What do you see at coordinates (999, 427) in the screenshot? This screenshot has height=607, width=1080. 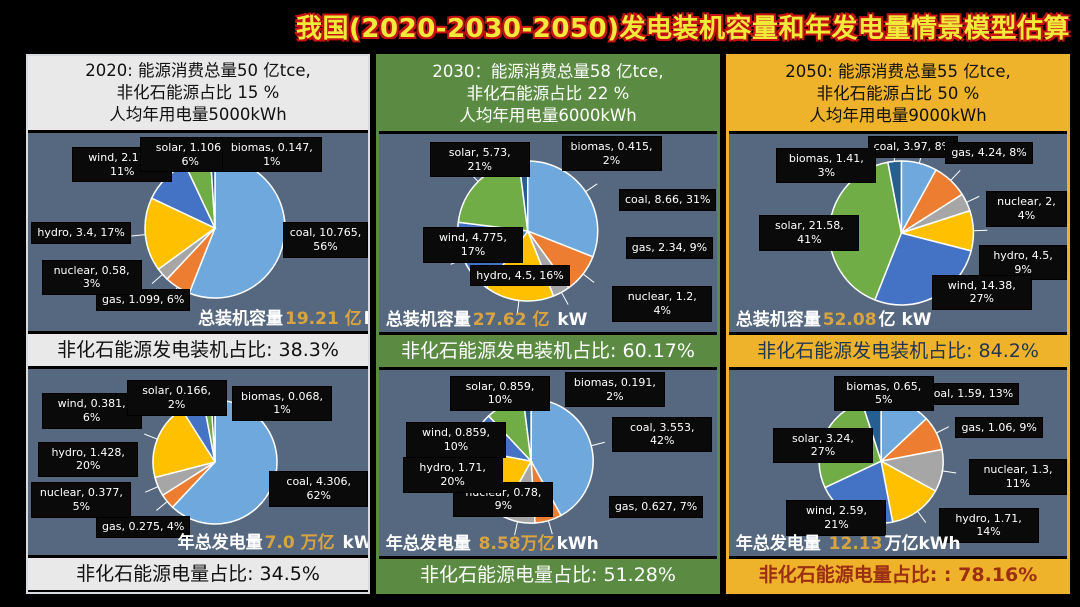 I see `pie-label-gas: gas, 1.06, 9%` at bounding box center [999, 427].